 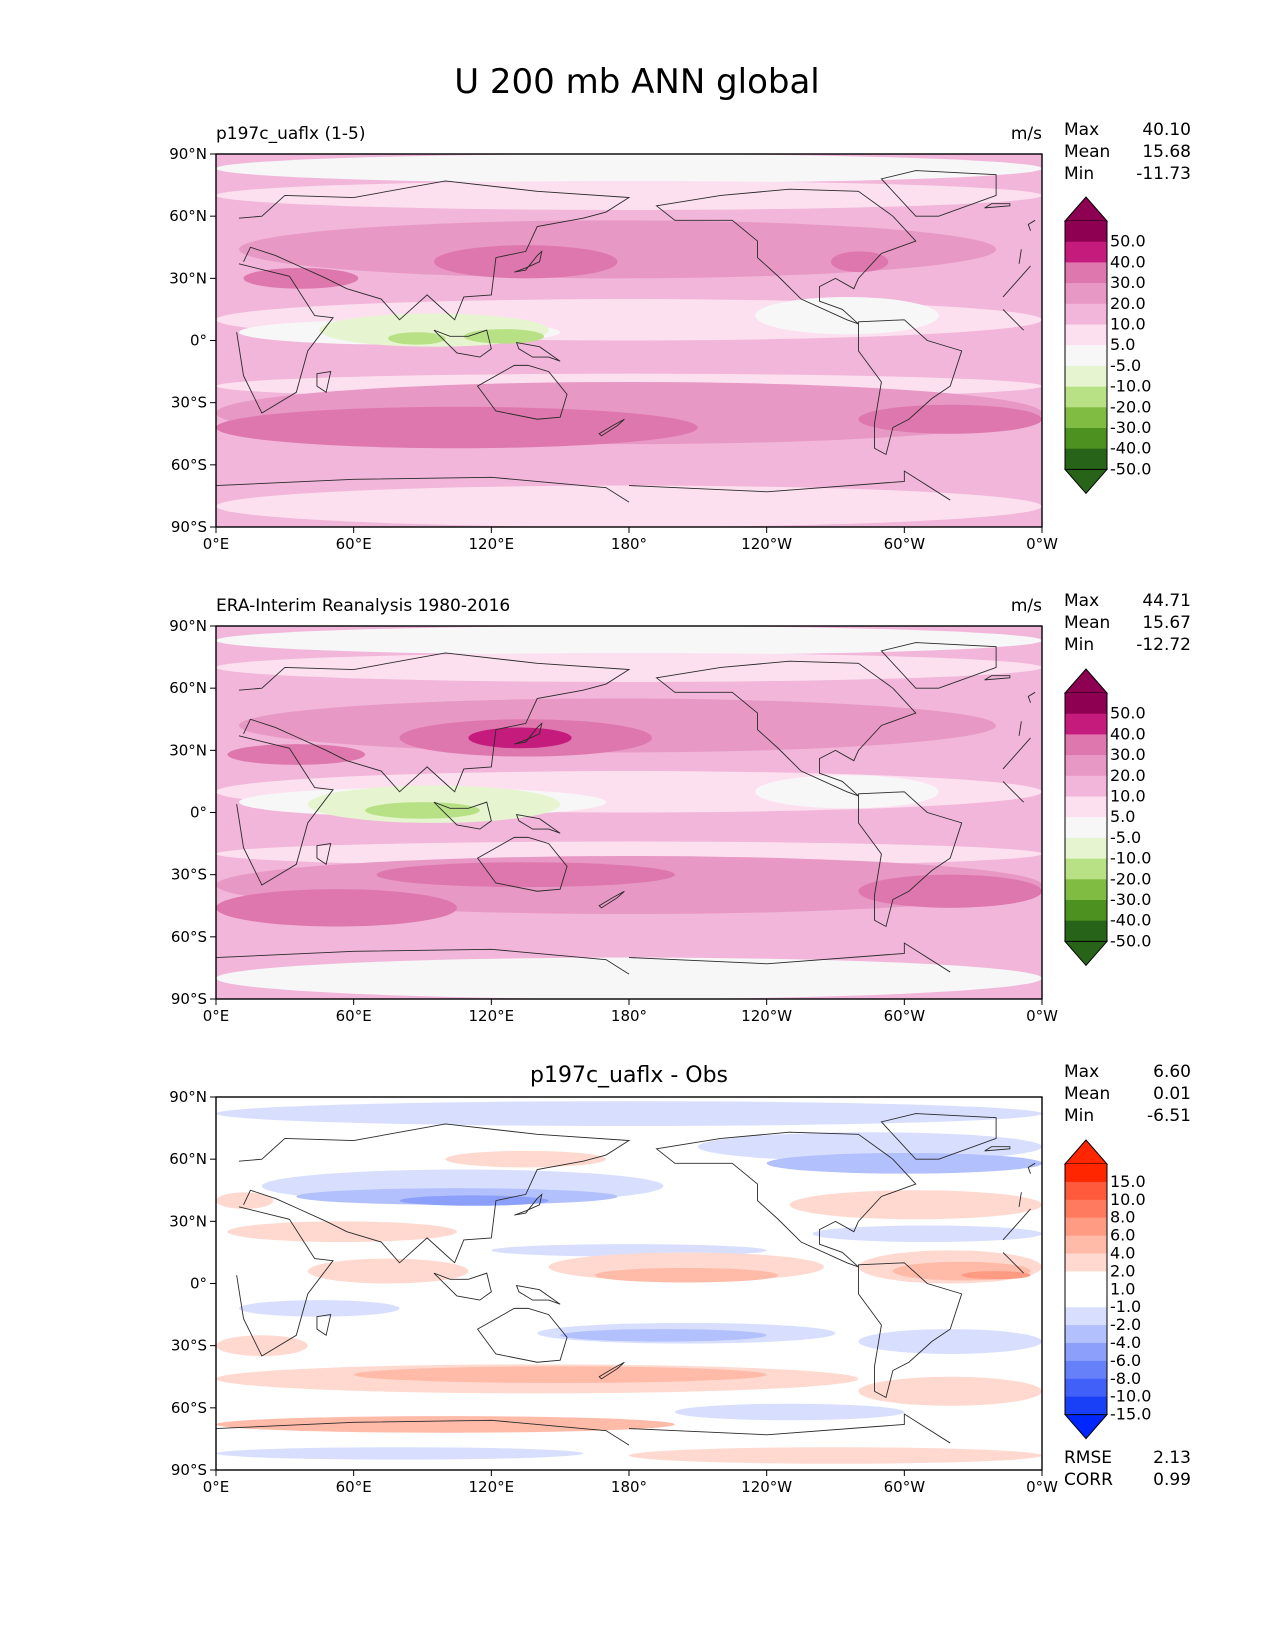 I want to click on y-tick-label: 90°S, so click(x=189, y=1470).